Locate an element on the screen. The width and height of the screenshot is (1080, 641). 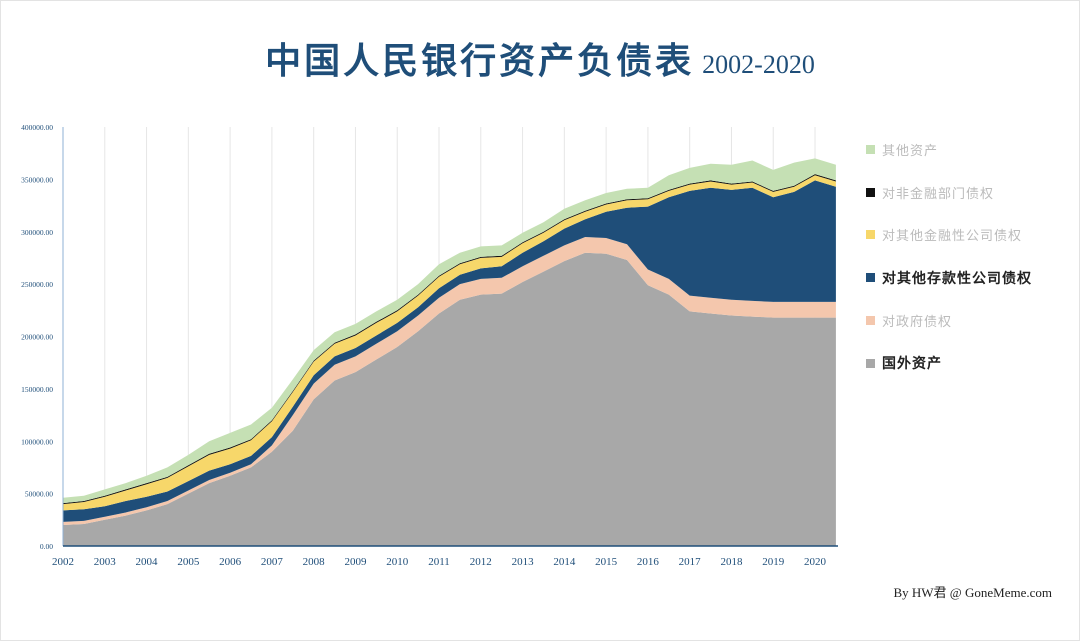
legend-label: 对政府债权 is located at coordinates (917, 323).